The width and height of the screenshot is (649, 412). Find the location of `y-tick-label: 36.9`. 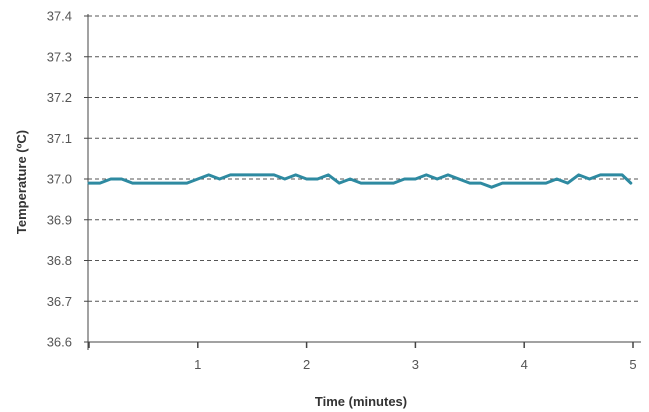

y-tick-label: 36.9 is located at coordinates (59, 219).